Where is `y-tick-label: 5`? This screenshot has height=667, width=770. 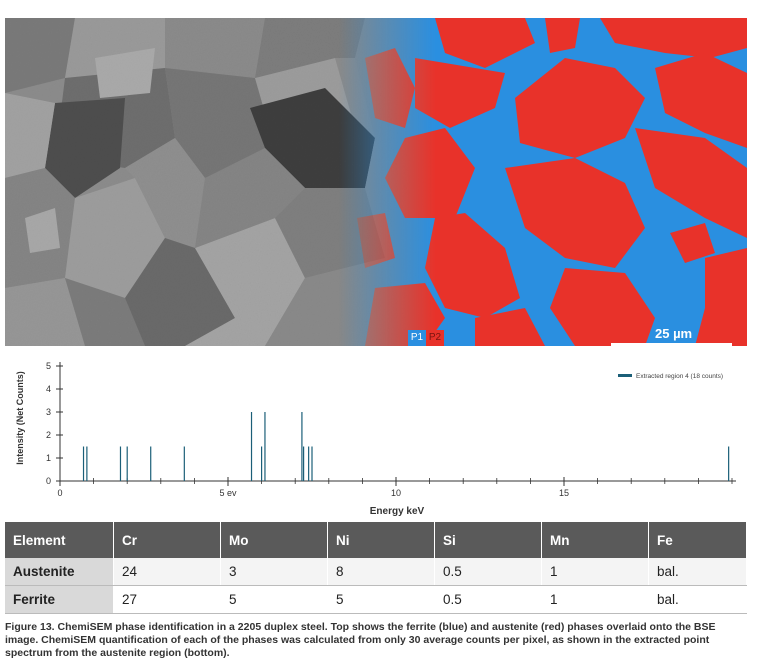
y-tick-label: 5 is located at coordinates (48, 366).